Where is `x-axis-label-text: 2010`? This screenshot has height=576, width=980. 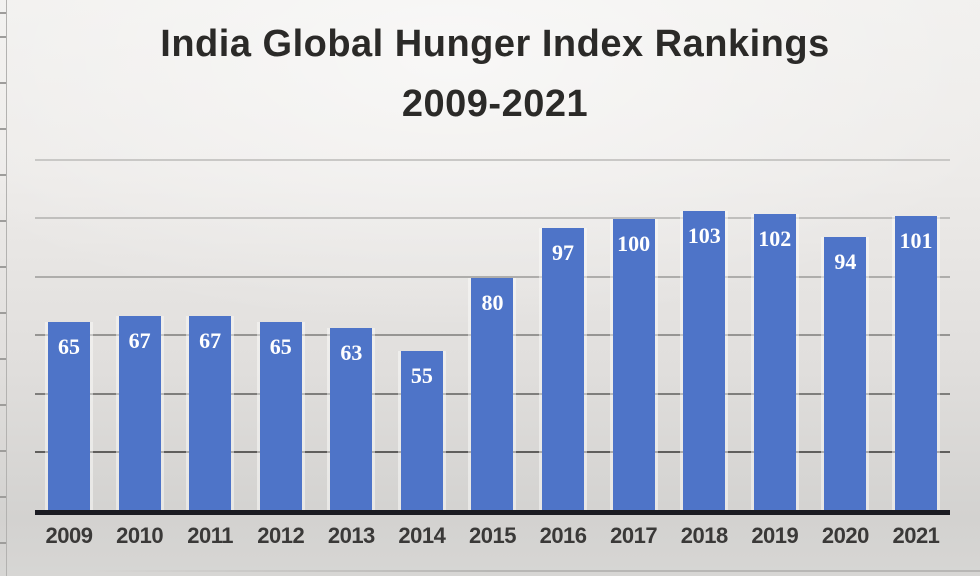
x-axis-label-text: 2010 is located at coordinates (140, 535).